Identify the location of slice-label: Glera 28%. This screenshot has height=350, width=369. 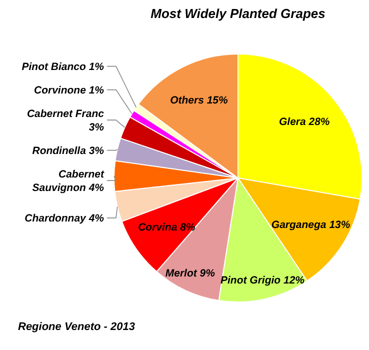
(304, 122).